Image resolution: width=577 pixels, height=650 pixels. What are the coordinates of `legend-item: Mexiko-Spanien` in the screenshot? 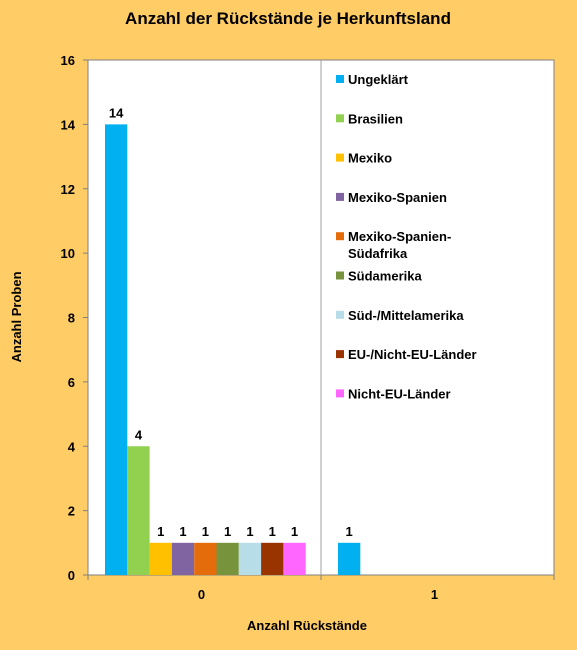 It's located at (391, 197).